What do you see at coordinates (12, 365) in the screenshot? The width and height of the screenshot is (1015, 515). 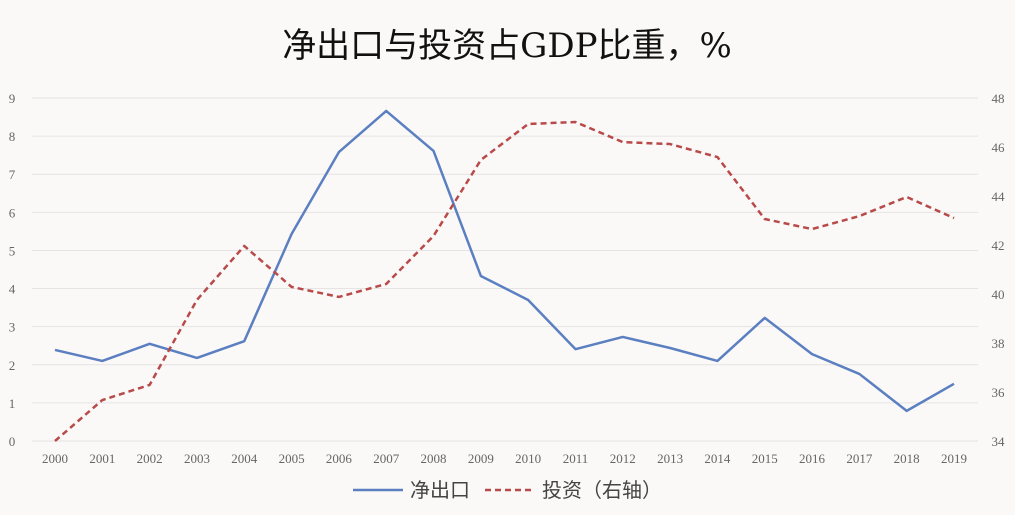 I see `left-tick-label: 2` at bounding box center [12, 365].